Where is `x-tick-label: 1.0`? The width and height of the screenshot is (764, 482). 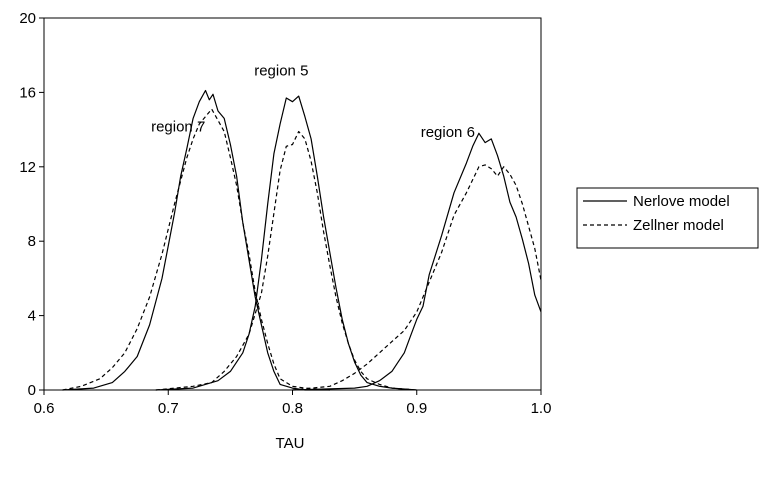 x-tick-label: 1.0 is located at coordinates (541, 408).